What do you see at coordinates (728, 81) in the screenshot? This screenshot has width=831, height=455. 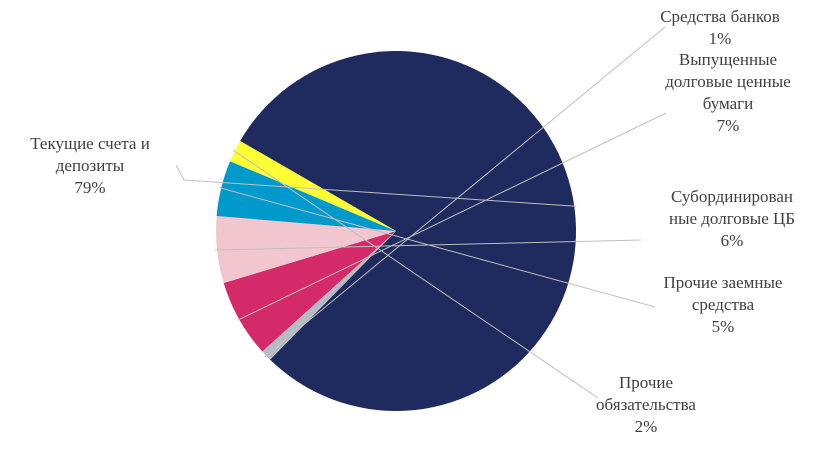 I see `data-label-category: долговые ценные` at bounding box center [728, 81].